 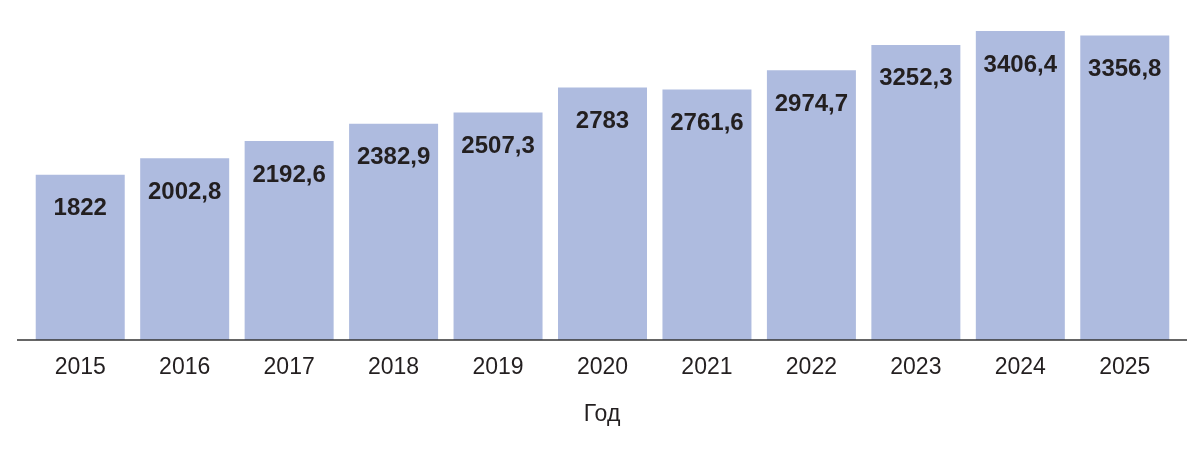 I want to click on x-tick-label: 2018, so click(x=394, y=366).